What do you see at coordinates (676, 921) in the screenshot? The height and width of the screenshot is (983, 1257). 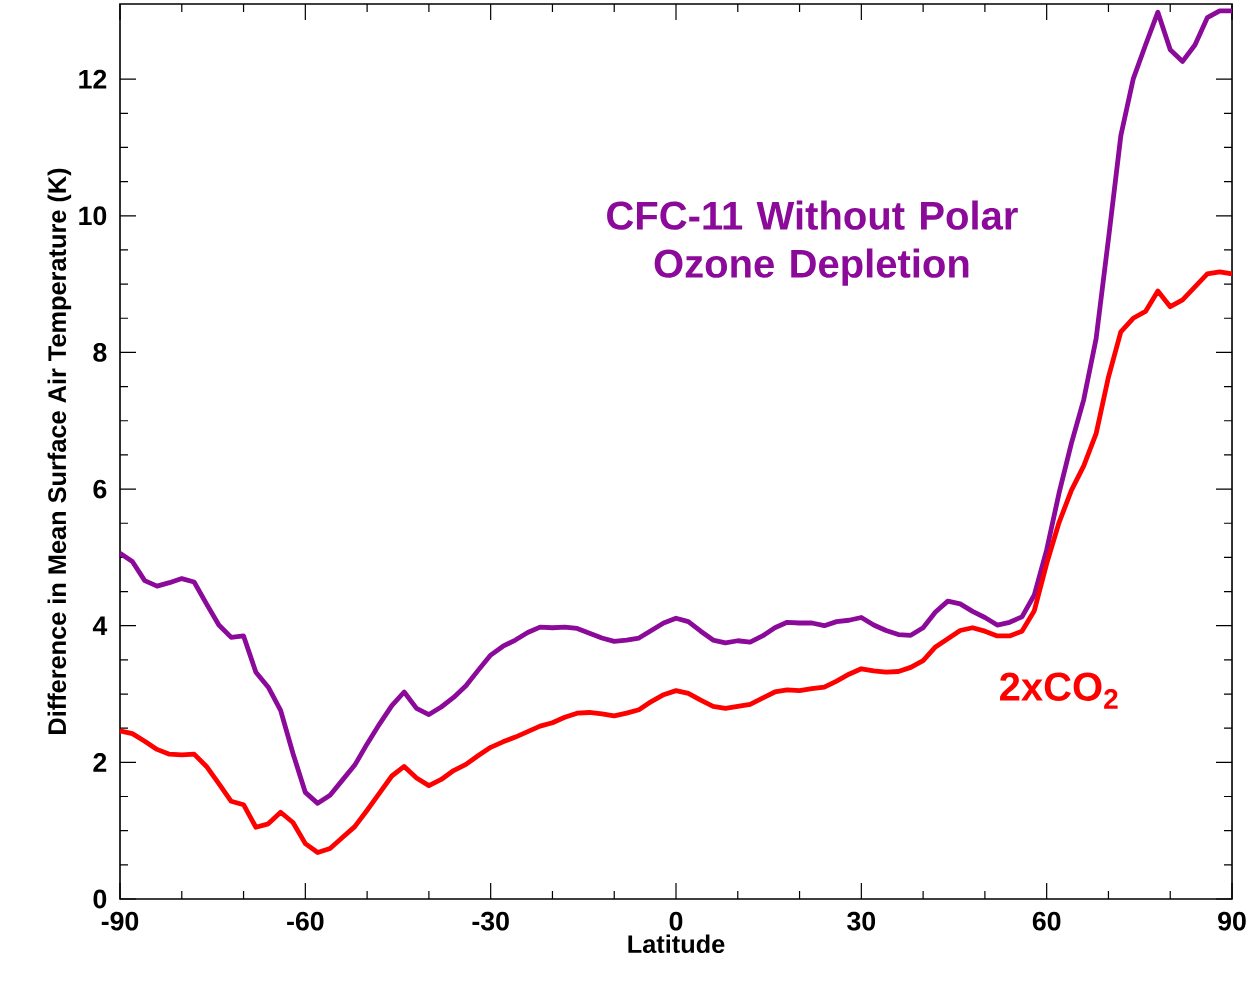 I see `x-tick-label: 0` at bounding box center [676, 921].